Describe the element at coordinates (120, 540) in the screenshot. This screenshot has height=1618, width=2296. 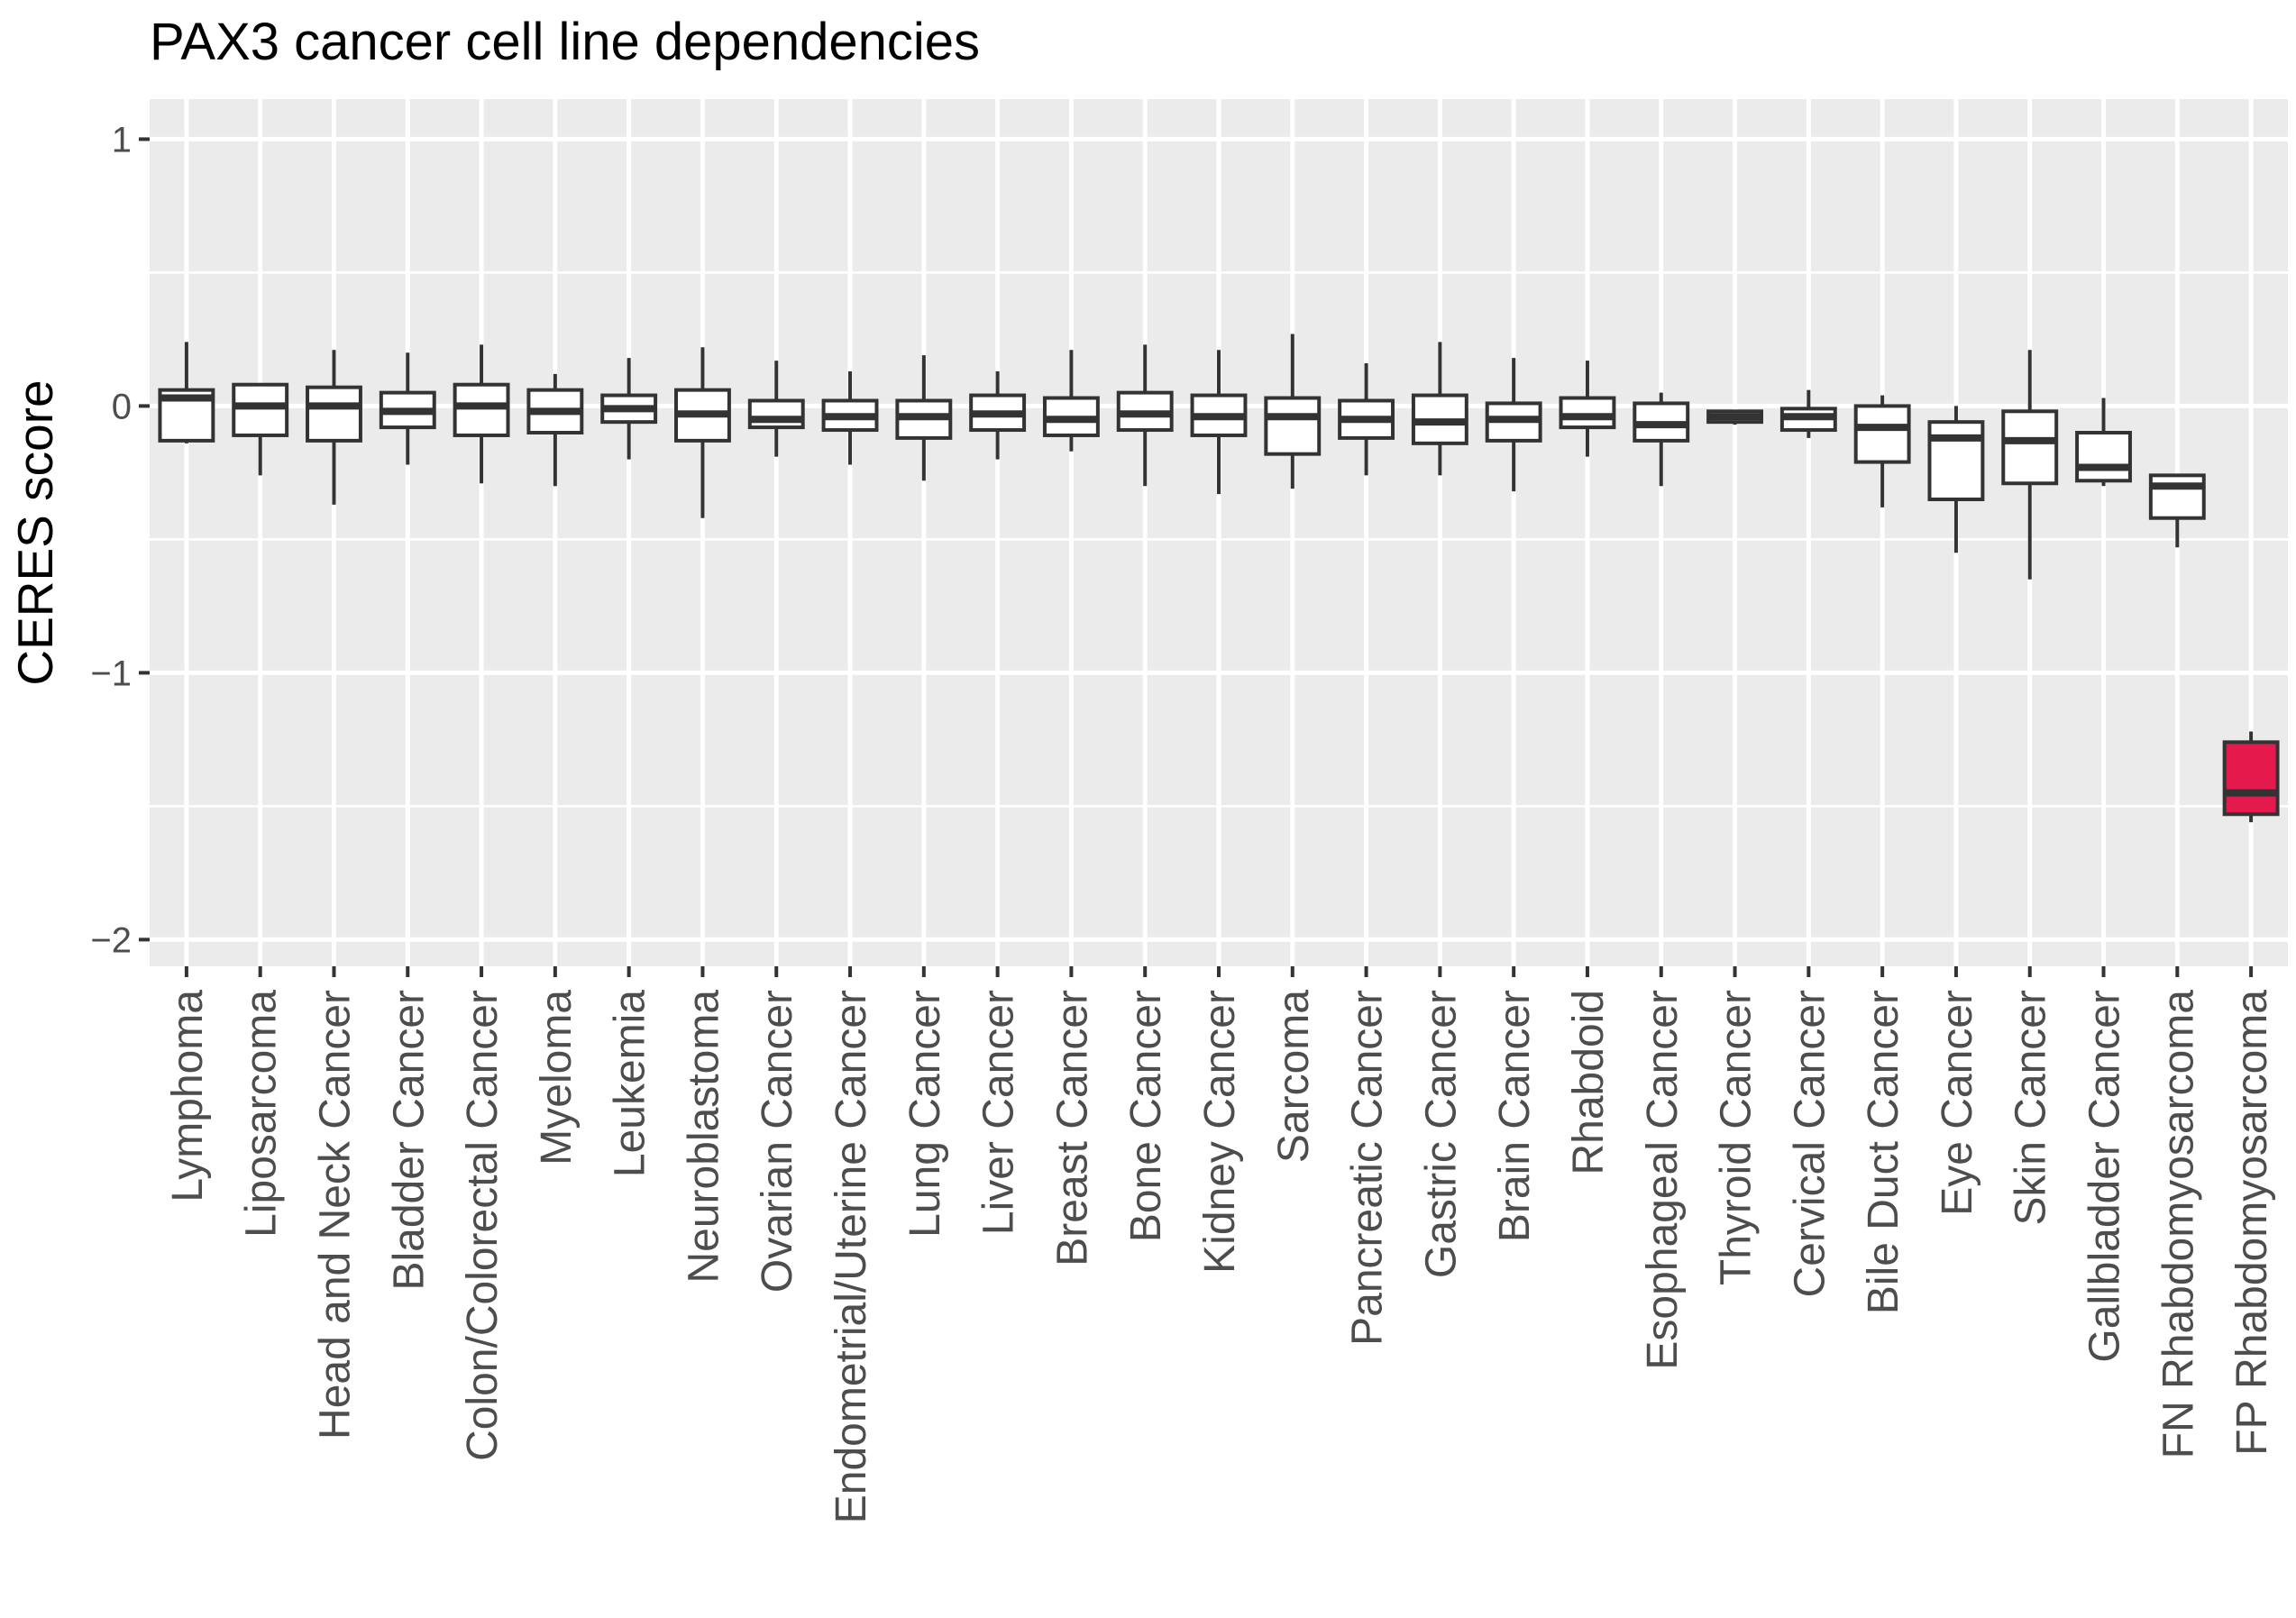
I see `y-axis: 1 0 −1 −2` at that location.